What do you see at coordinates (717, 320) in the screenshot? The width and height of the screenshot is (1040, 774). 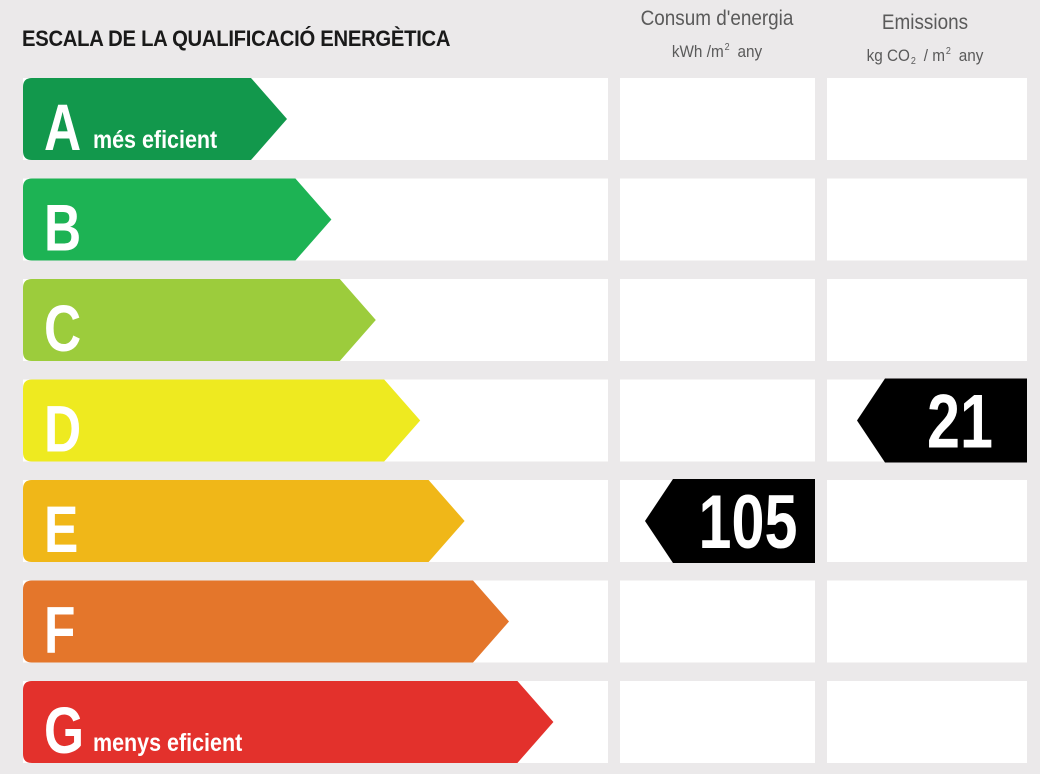 I see `consum-cell-c` at bounding box center [717, 320].